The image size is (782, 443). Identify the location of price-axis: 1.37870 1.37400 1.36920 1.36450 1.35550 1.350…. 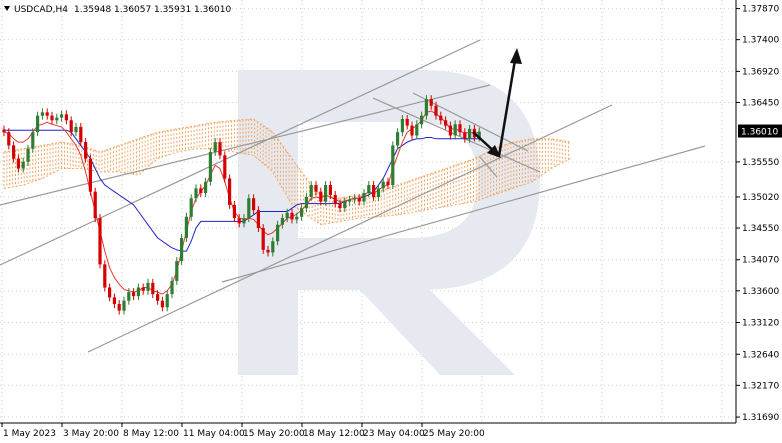
(757, 214).